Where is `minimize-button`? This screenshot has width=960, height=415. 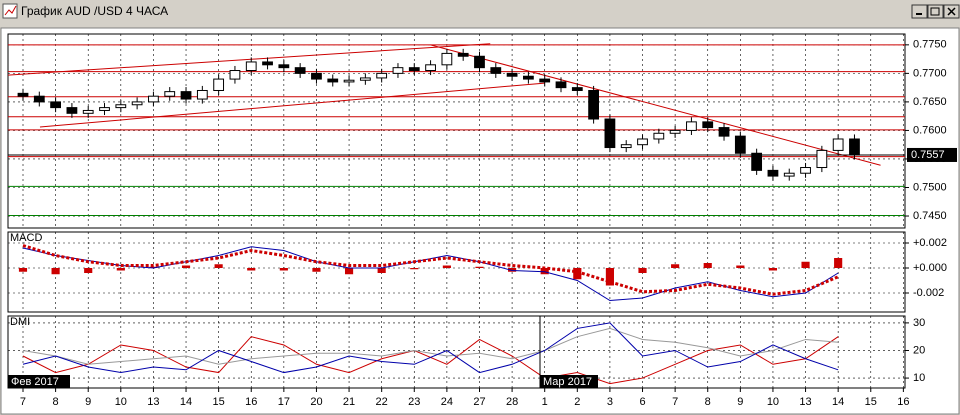 minimize-button is located at coordinates (919, 11).